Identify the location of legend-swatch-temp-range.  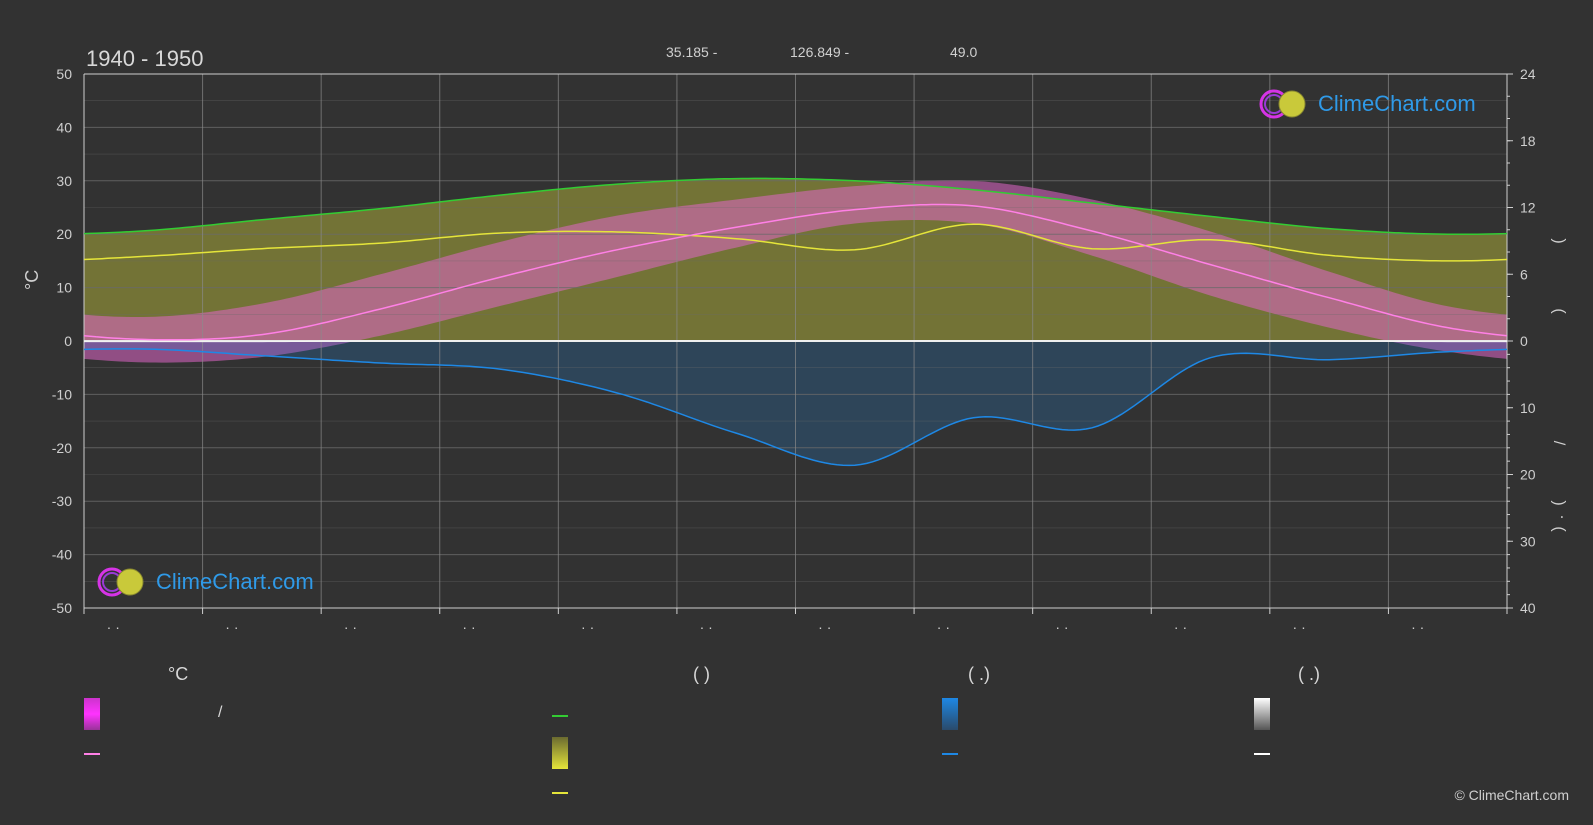
(92, 714).